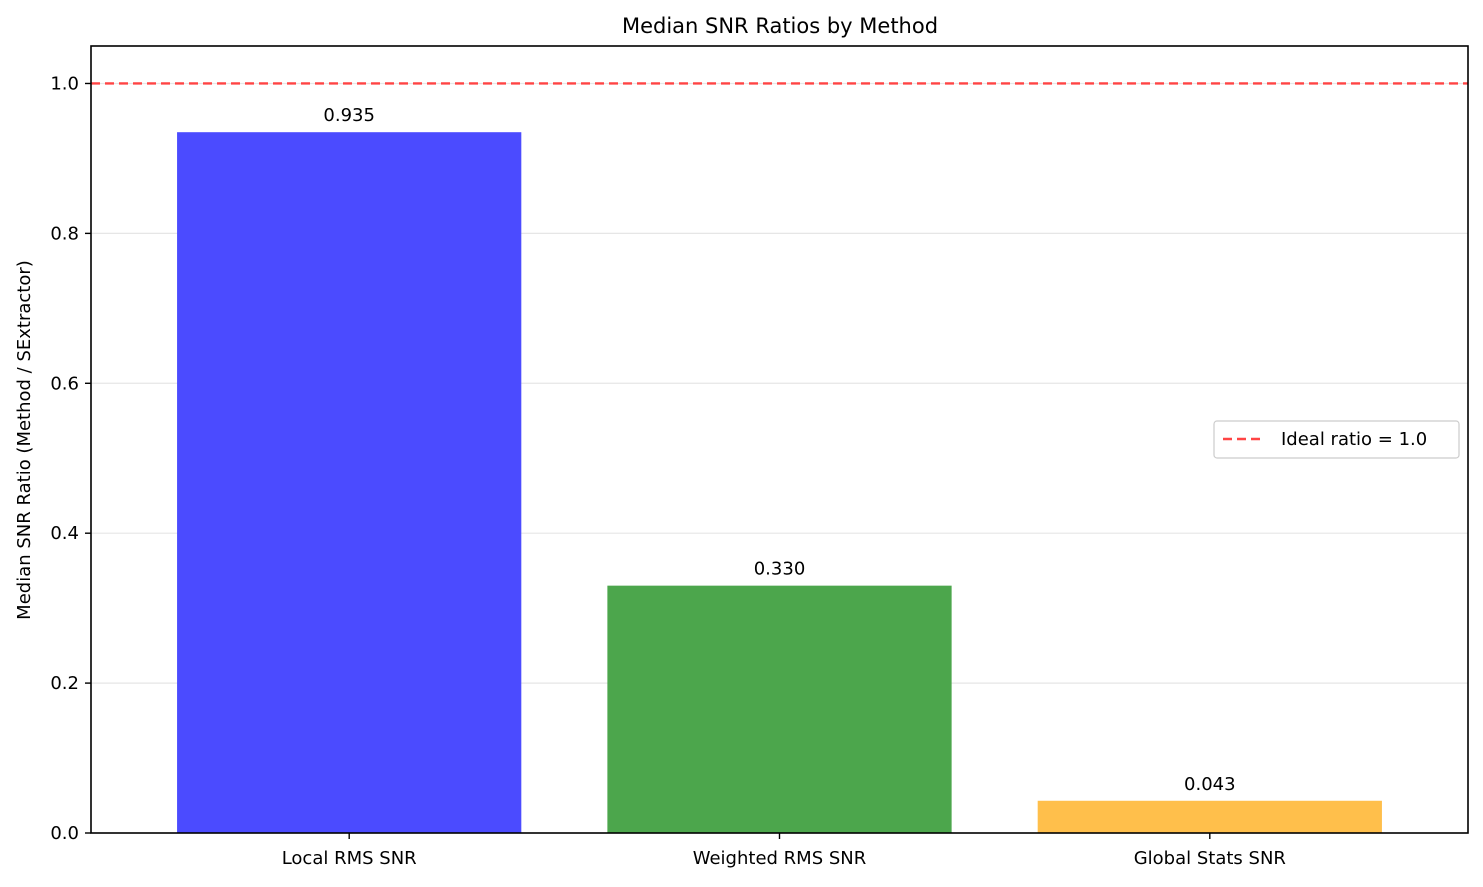 The width and height of the screenshot is (1483, 887). I want to click on data-label-0: 0.935, so click(349, 115).